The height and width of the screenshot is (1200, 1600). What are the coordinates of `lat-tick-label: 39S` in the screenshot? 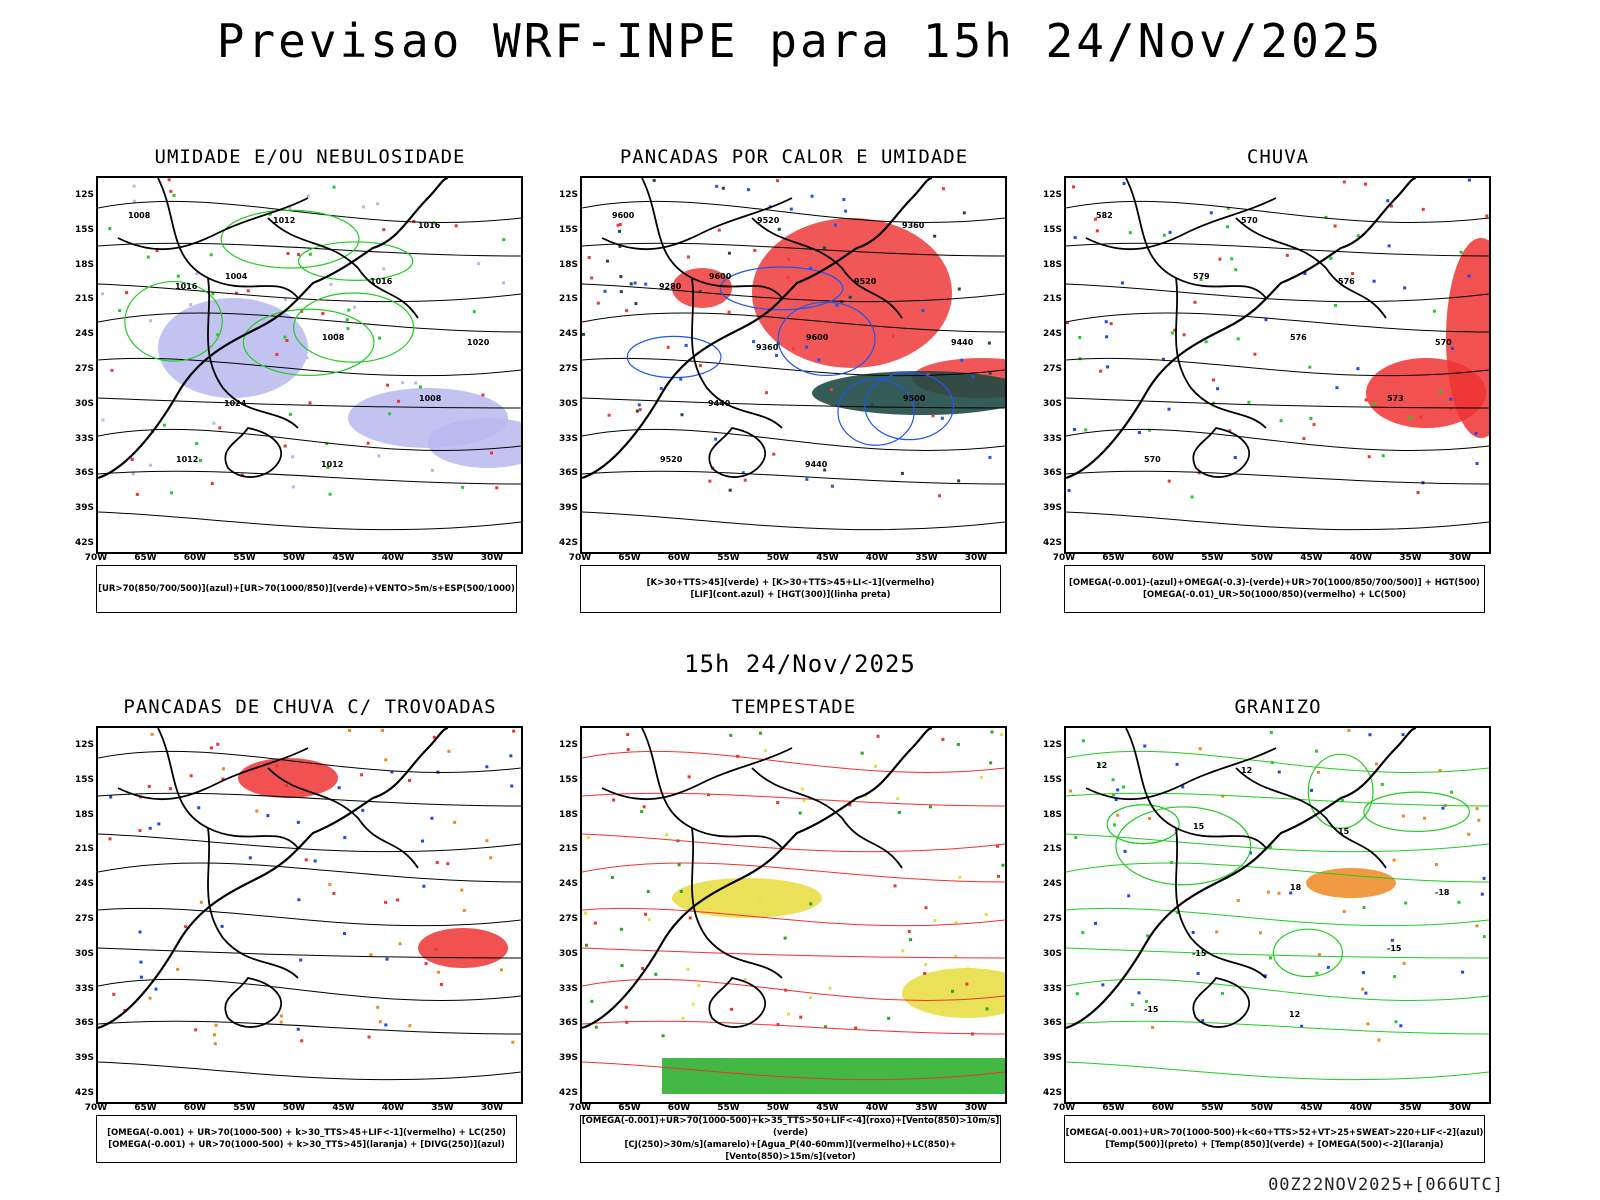 It's located at (1052, 1058).